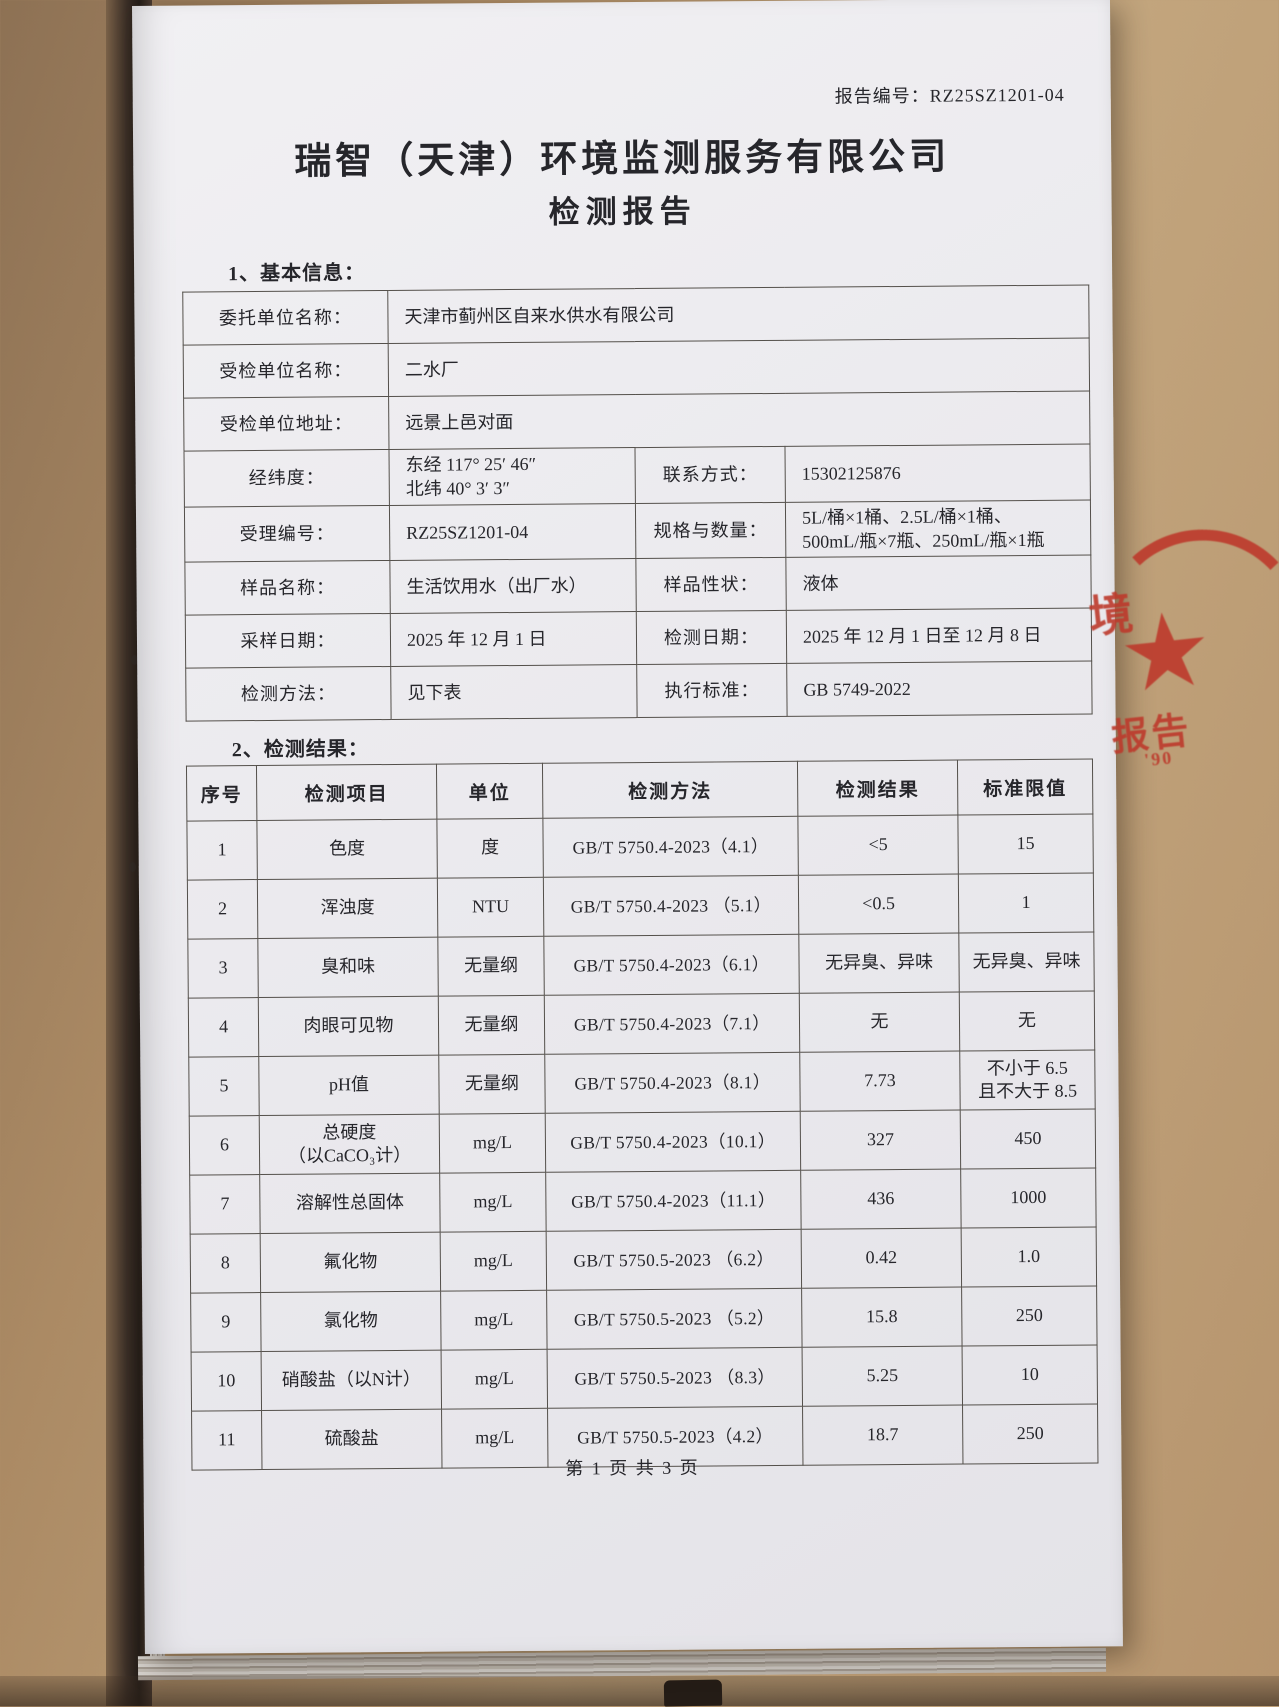  Describe the element at coordinates (1030, 1375) in the screenshot. I see `results-cell-limit: 10` at that location.